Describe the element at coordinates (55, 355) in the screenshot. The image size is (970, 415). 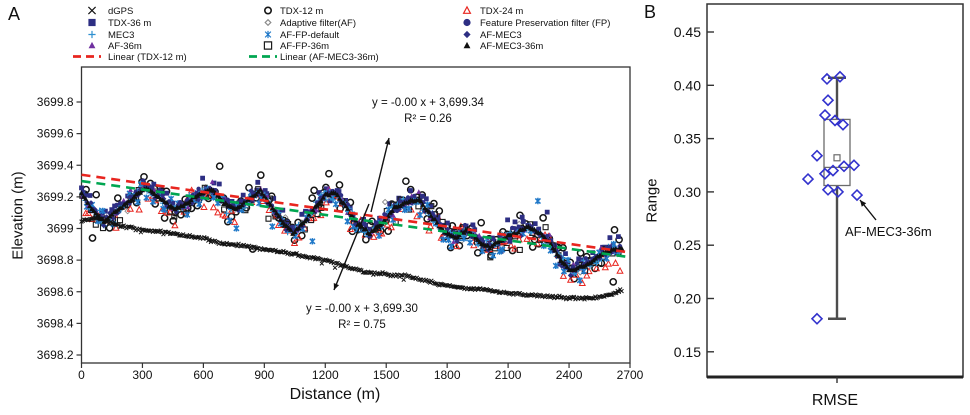
I see `tick-label: 3698.2` at that location.